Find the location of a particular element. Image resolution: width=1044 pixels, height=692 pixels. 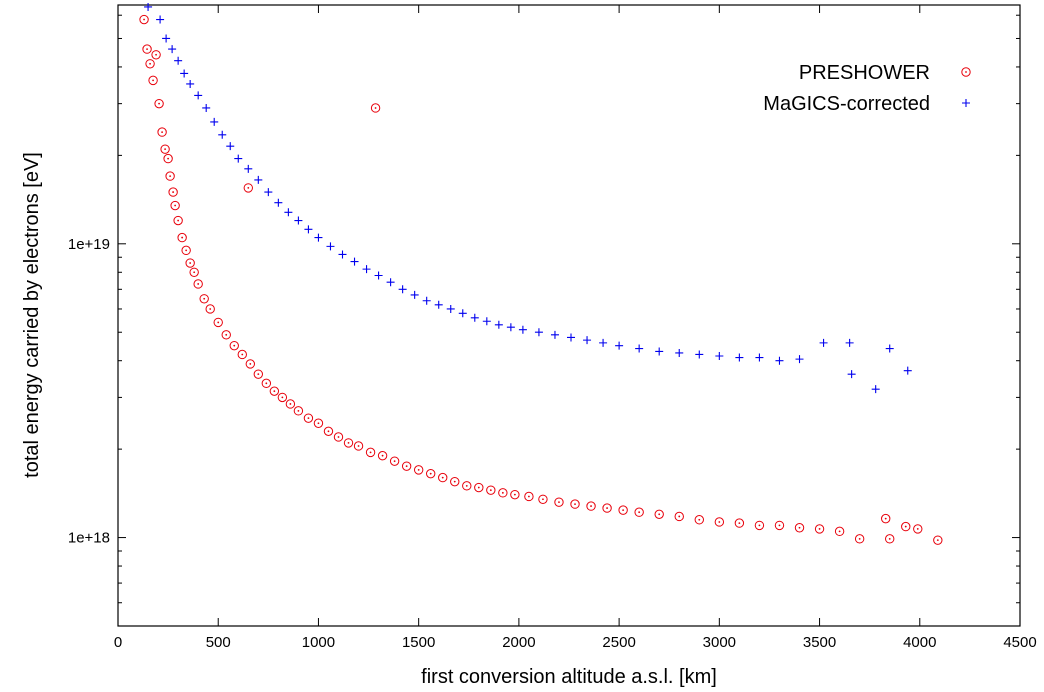

legend-label-preshower: PRESHOWER is located at coordinates (864, 73).